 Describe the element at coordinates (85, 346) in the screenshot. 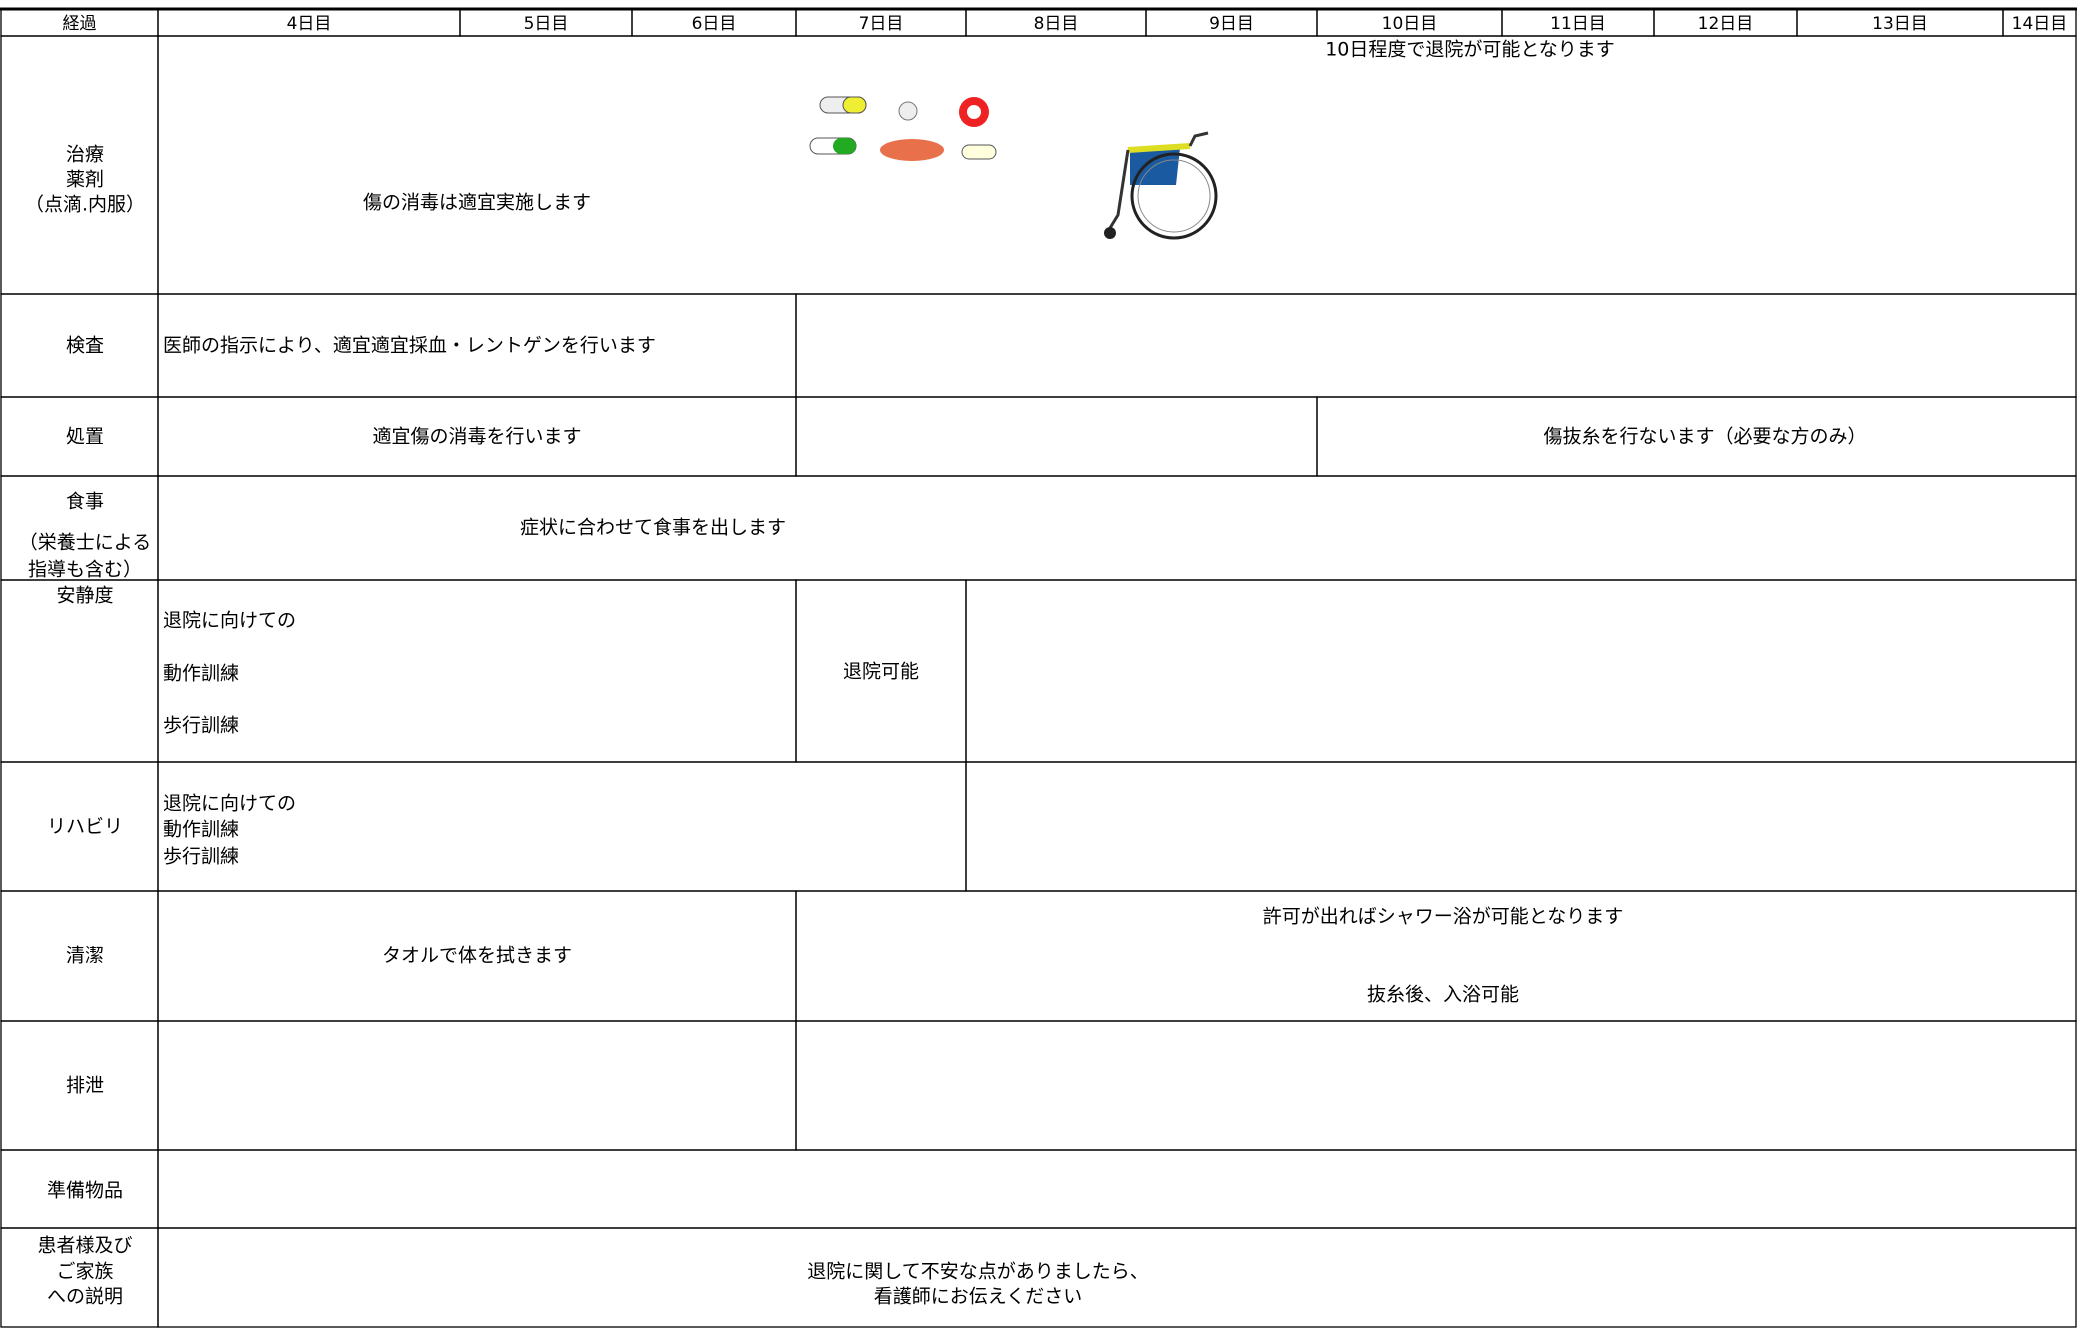

I see `cell-text: 検査` at that location.